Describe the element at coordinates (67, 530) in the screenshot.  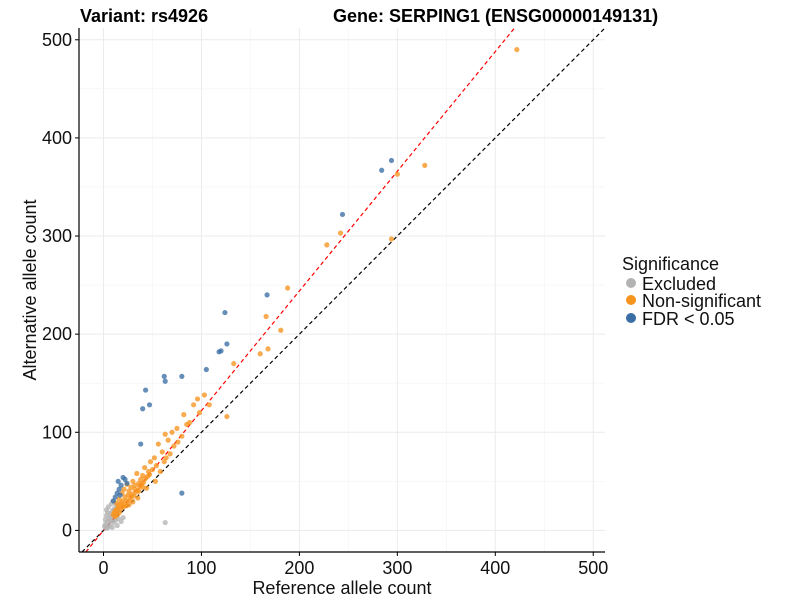
I see `y-tick-label: 0` at that location.